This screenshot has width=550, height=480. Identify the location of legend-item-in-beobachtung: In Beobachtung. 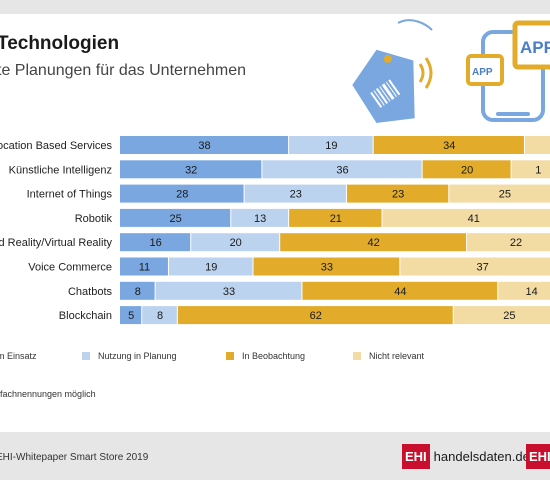
(265, 356).